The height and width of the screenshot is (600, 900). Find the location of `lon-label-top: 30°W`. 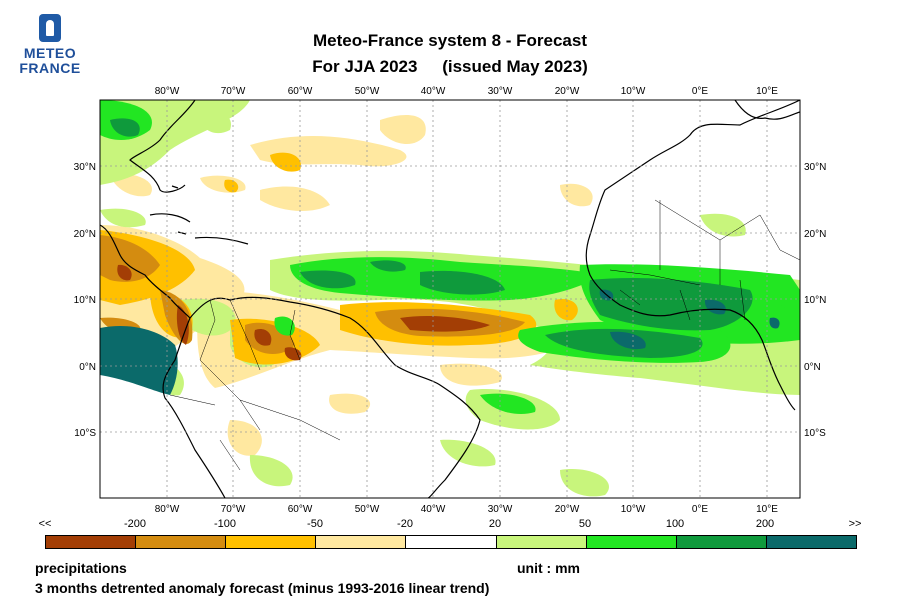

lon-label-top: 30°W is located at coordinates (500, 91).